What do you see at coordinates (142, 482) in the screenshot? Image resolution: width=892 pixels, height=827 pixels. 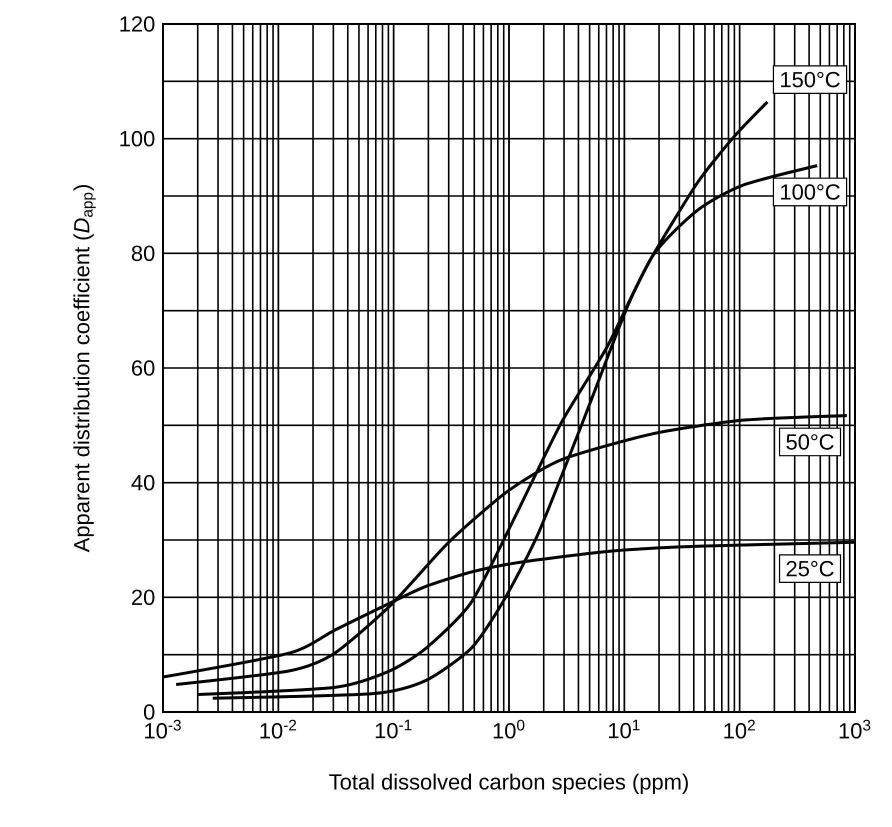 I see `y-tick-label: 40` at bounding box center [142, 482].